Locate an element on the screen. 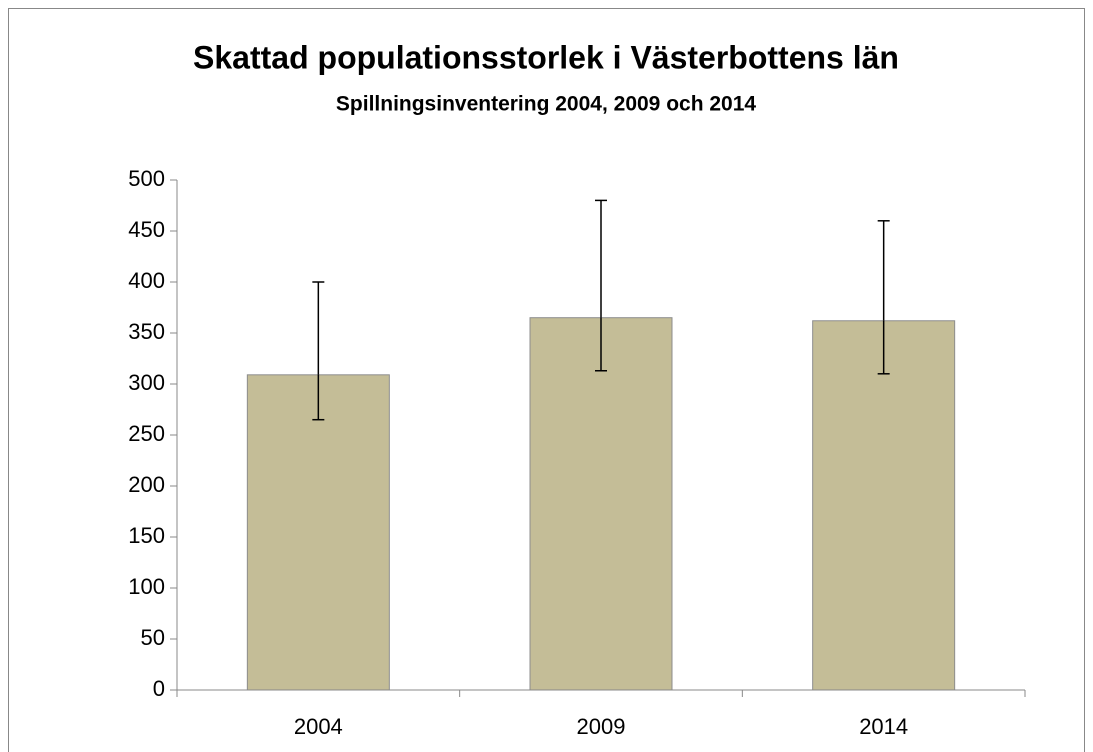 Image resolution: width=1093 pixels, height=752 pixels. y-tick-label: 200 is located at coordinates (146, 484).